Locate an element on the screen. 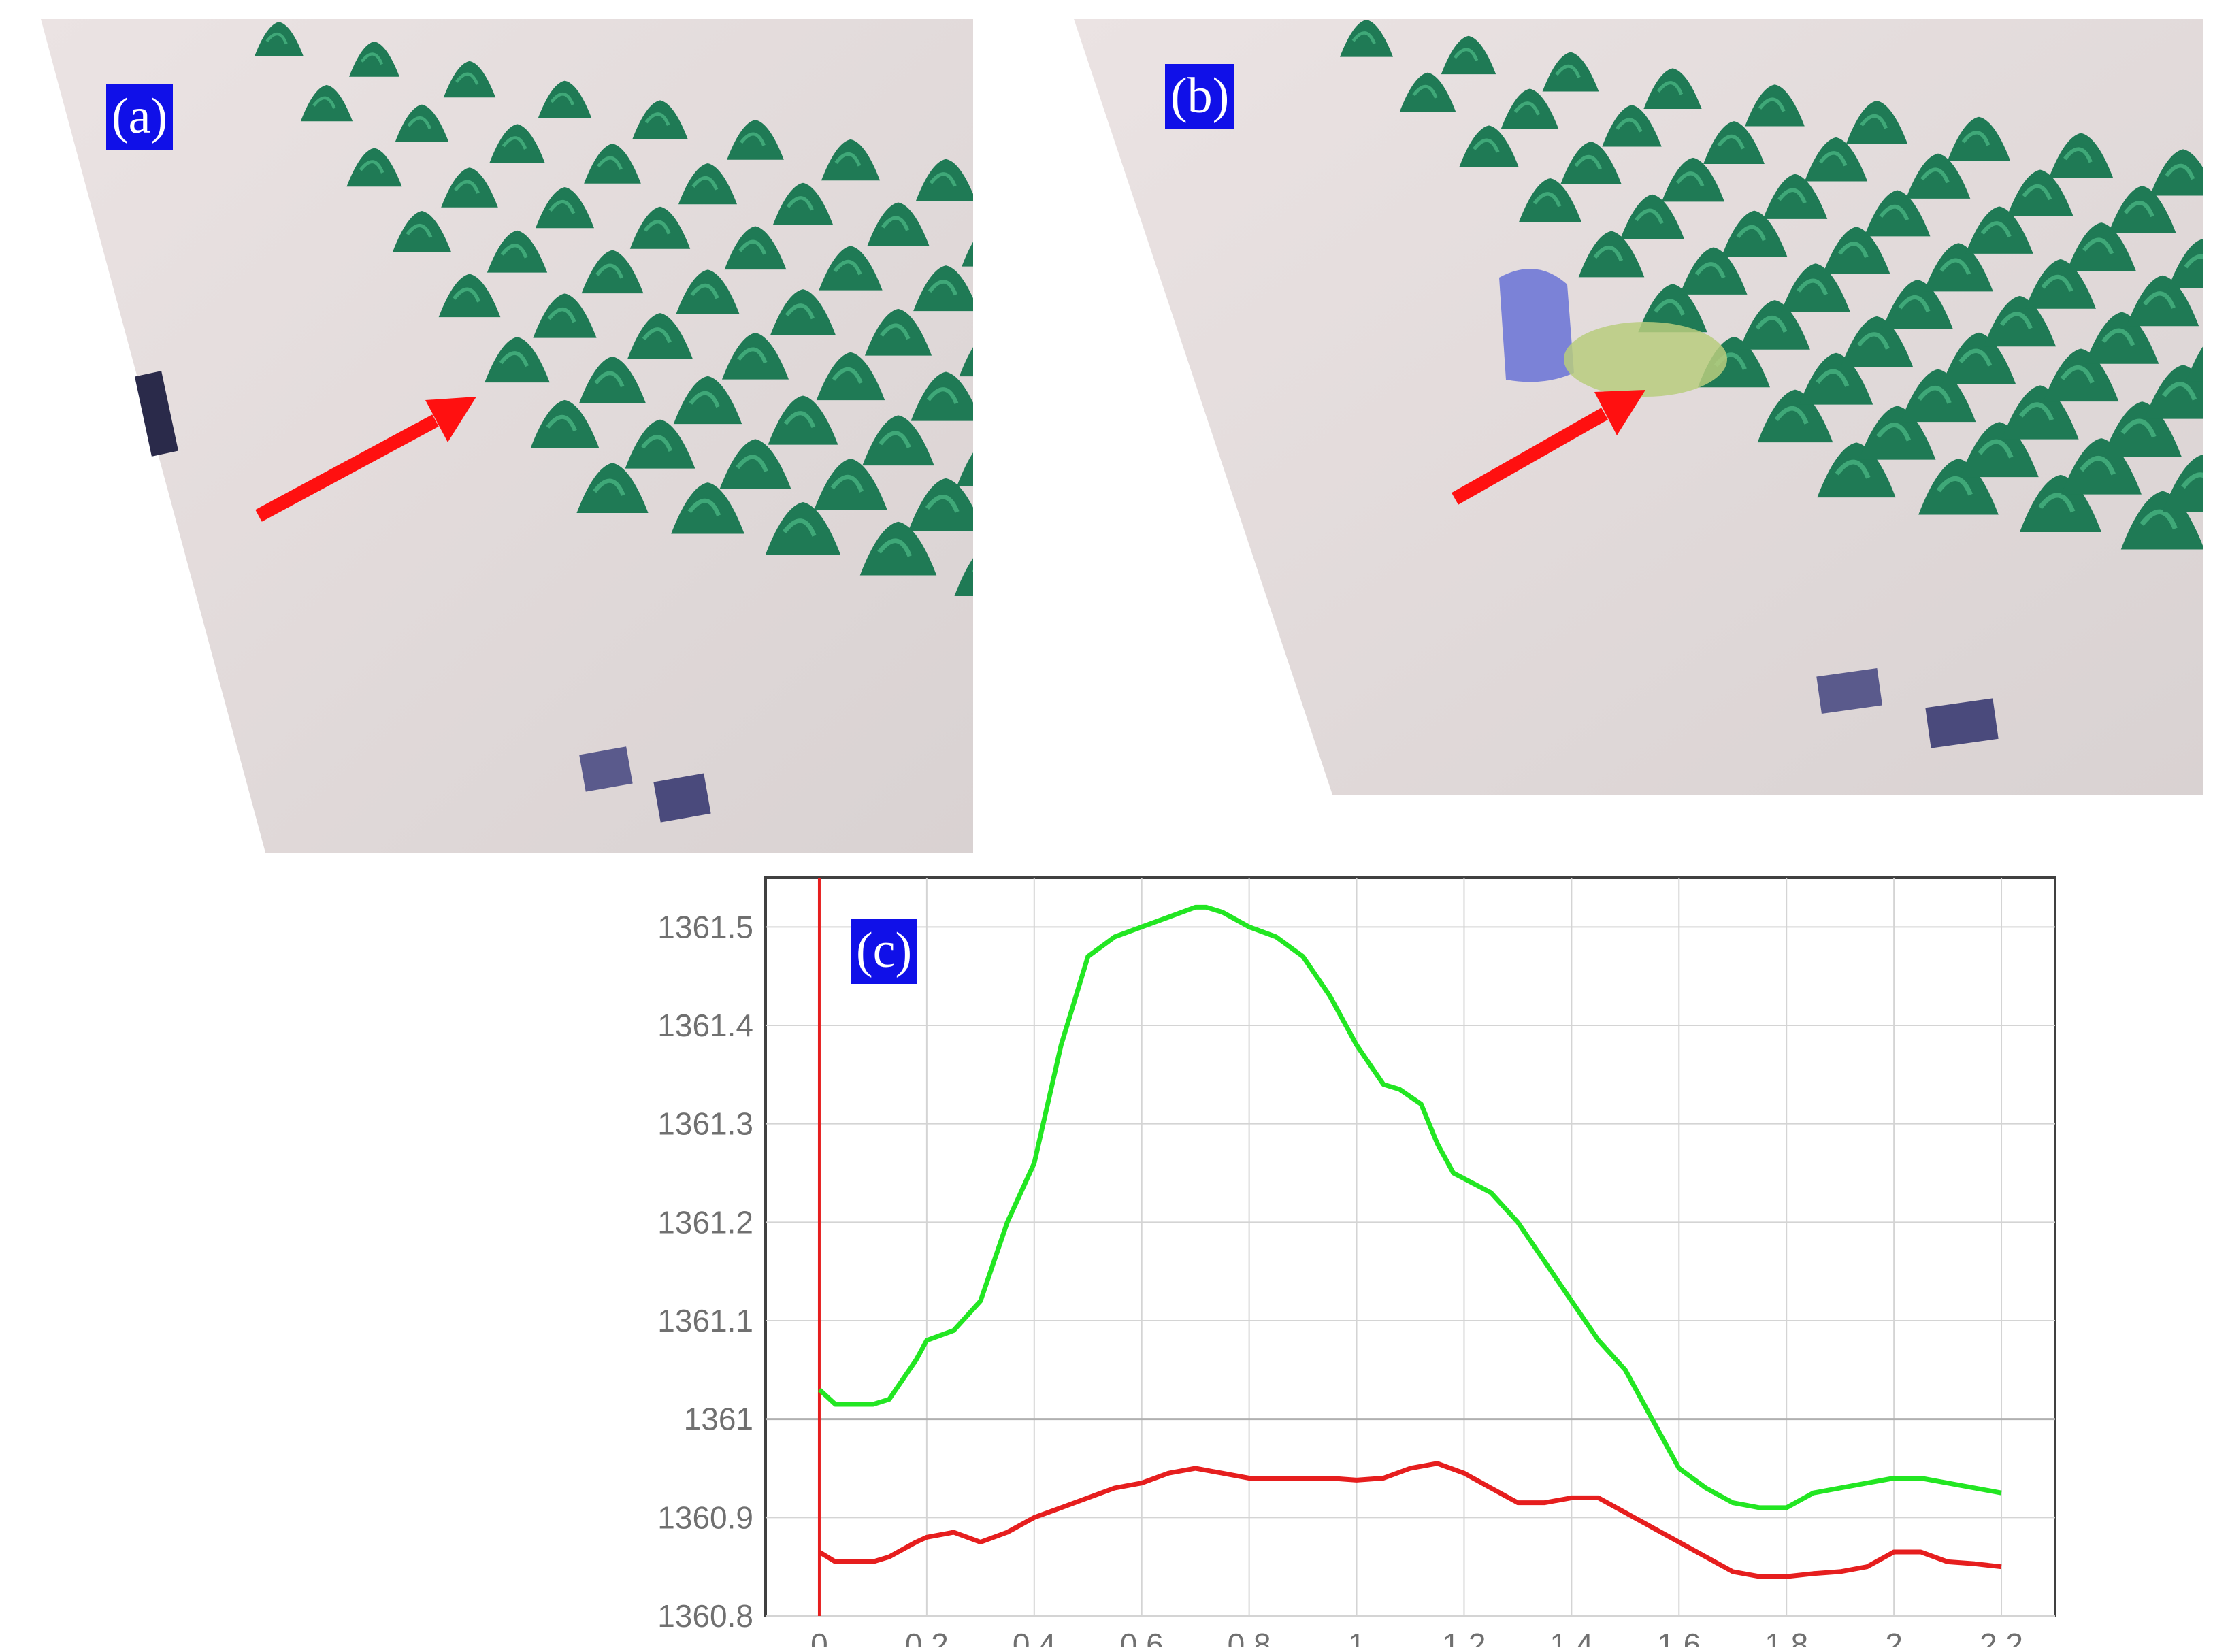 This screenshot has height=1652, width=2213. y-tick-label: 1361.2 is located at coordinates (705, 1222).